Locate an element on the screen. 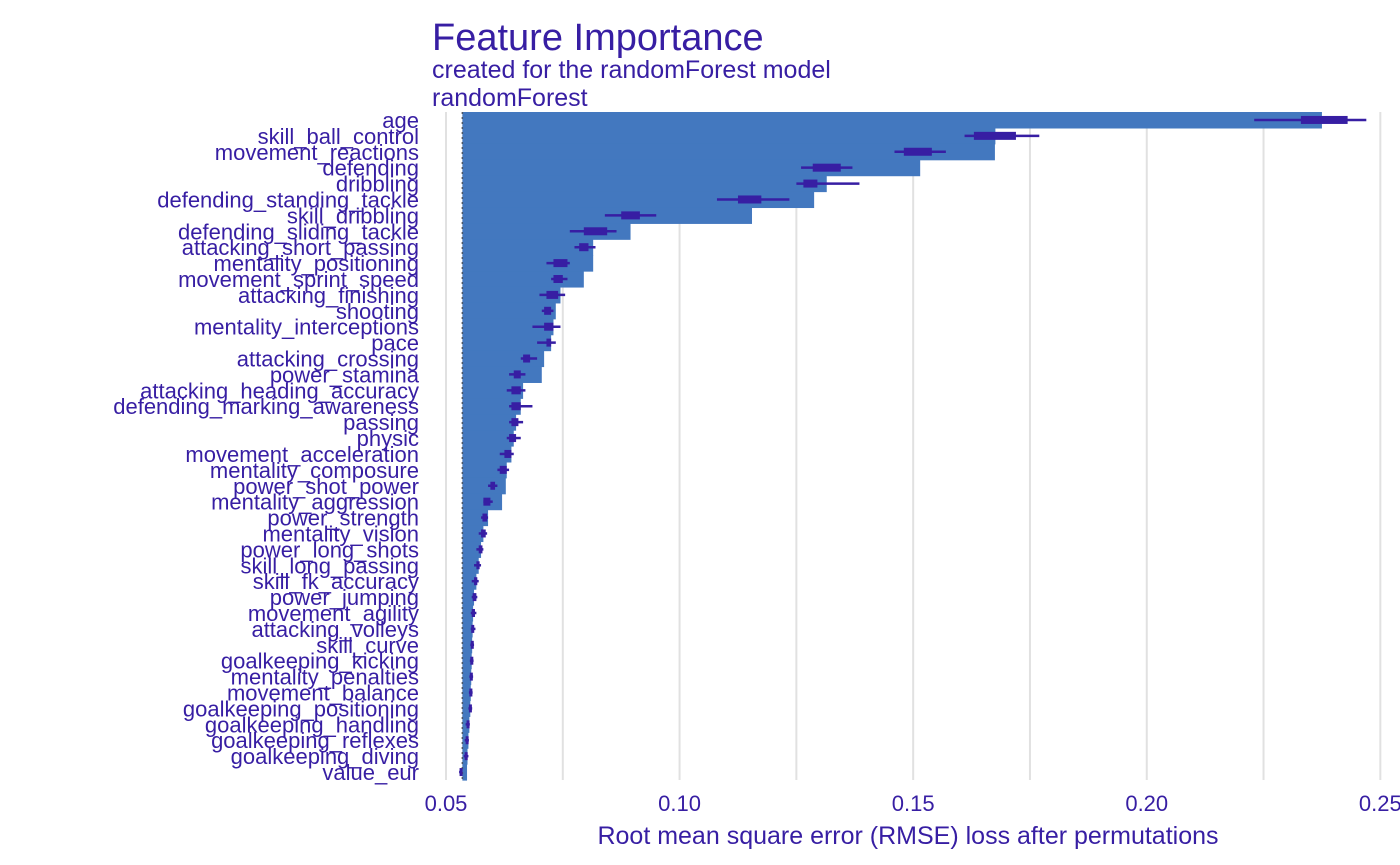 The image size is (1400, 865). y-label-power_strength: power_strength is located at coordinates (343, 518).